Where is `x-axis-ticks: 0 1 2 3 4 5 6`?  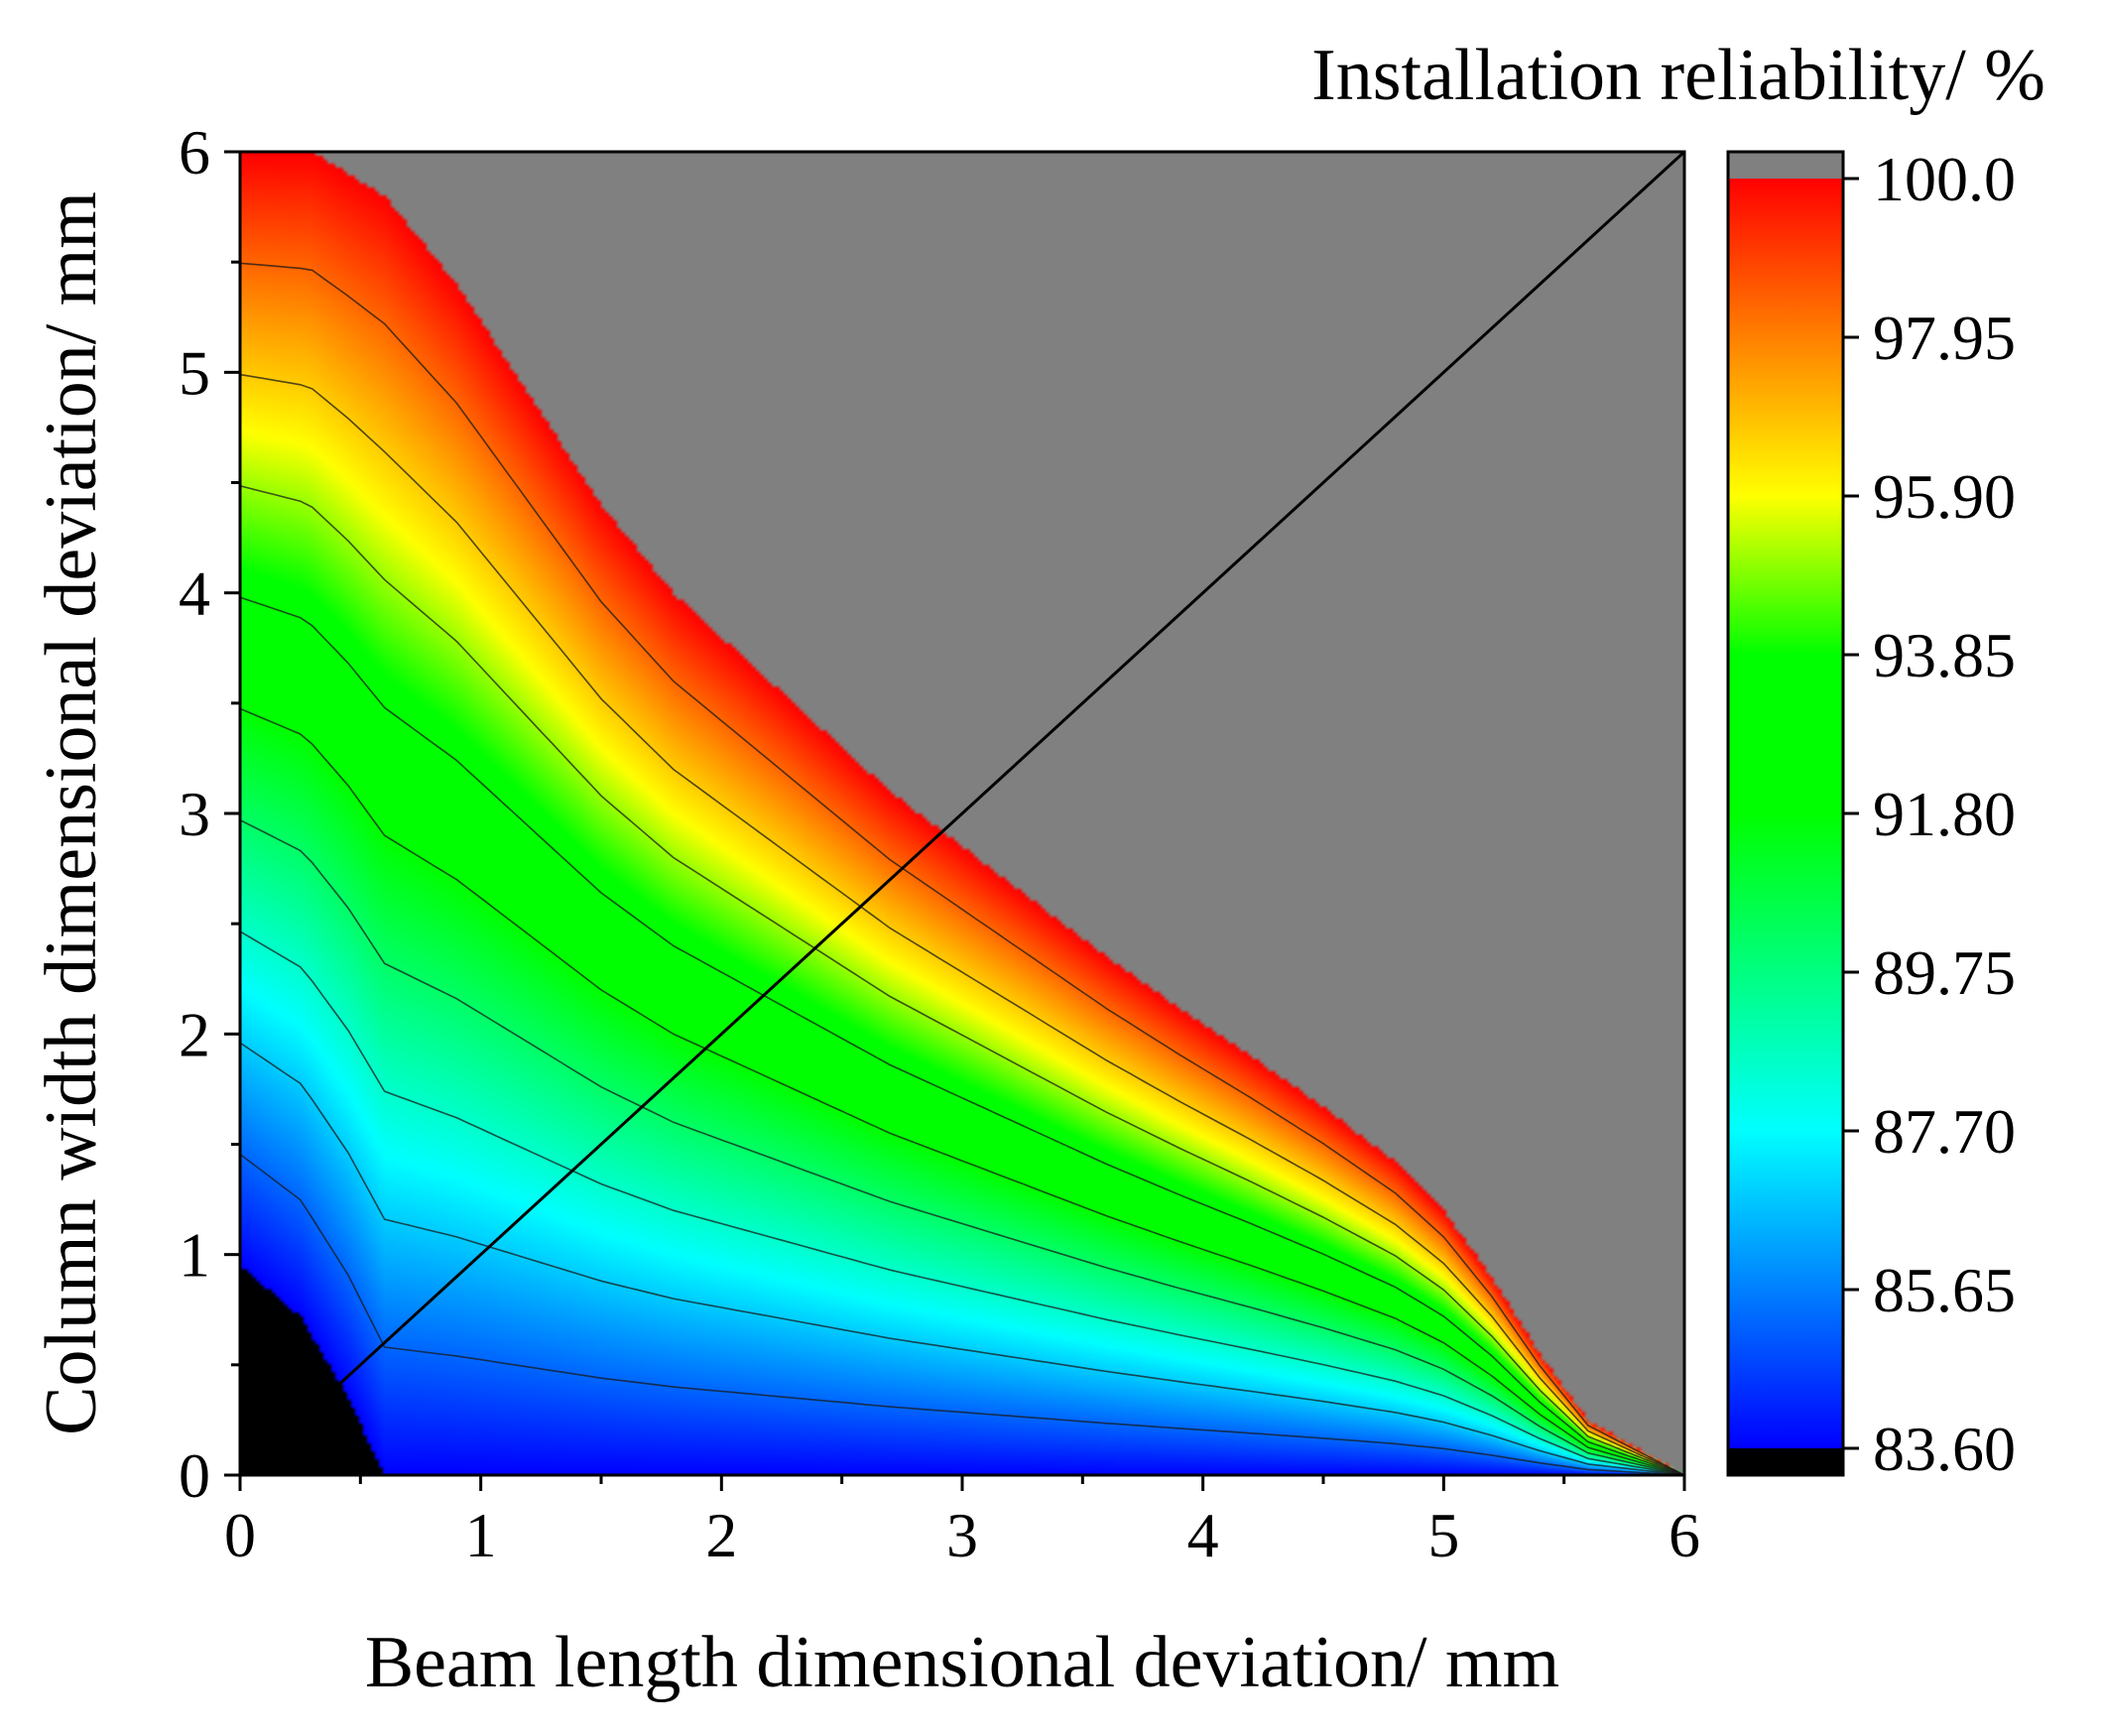
x-axis-ticks: 0 1 2 3 4 5 6 is located at coordinates (962, 1522).